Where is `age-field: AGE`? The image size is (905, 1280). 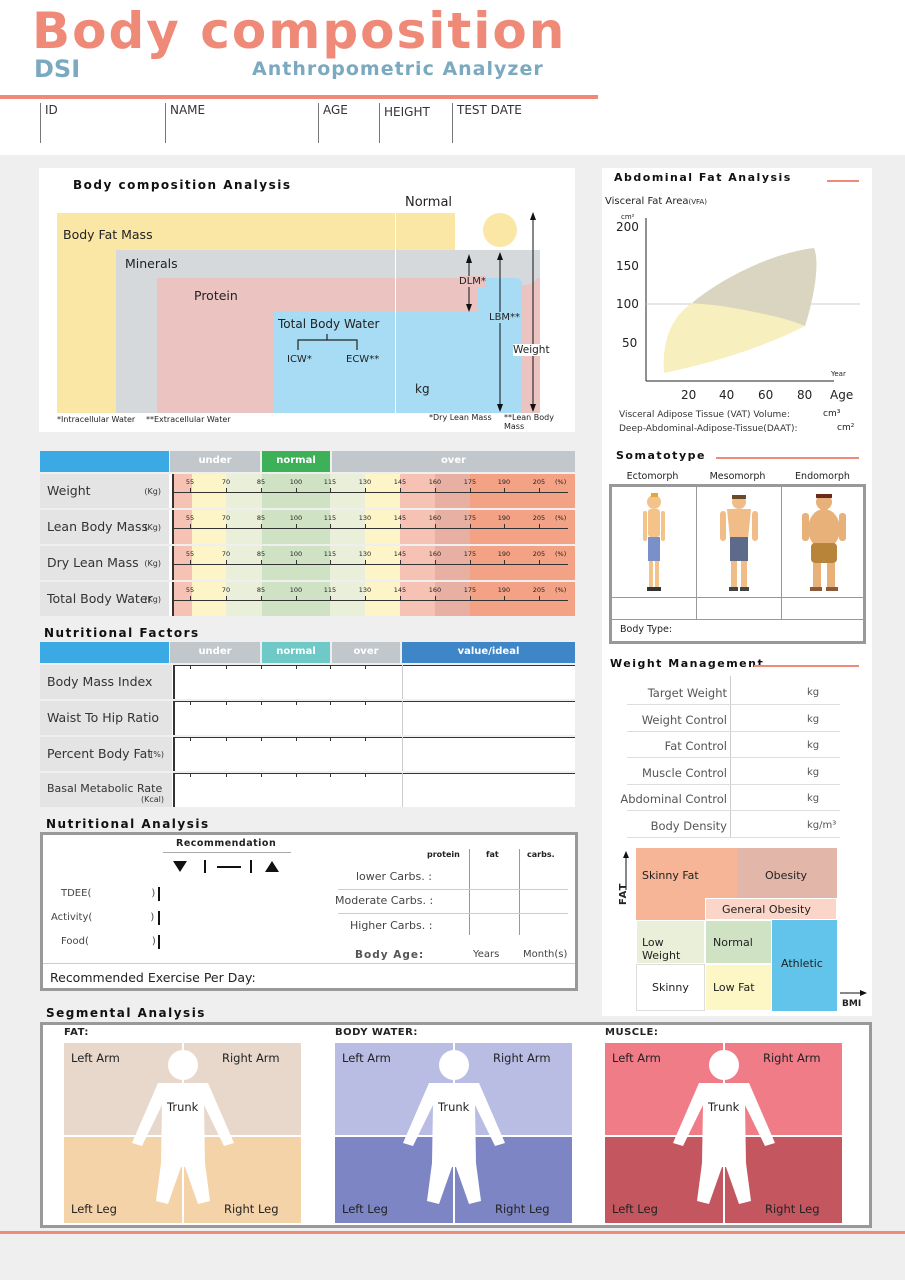
age-field: AGE is located at coordinates (333, 123).